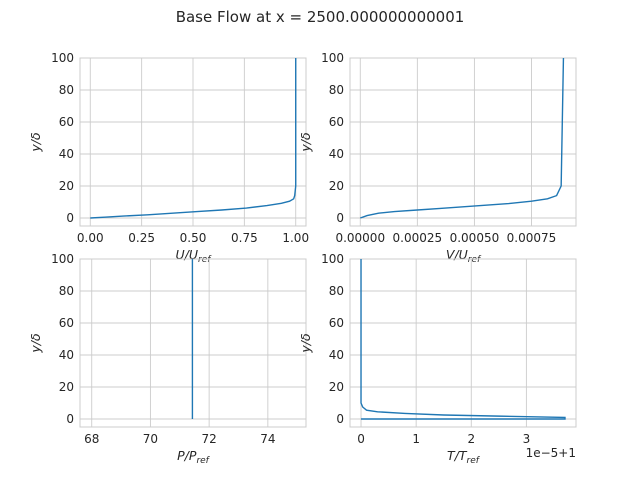 This screenshot has width=640, height=480. Describe the element at coordinates (475, 238) in the screenshot. I see `x-tick-label: 0.00050` at that location.